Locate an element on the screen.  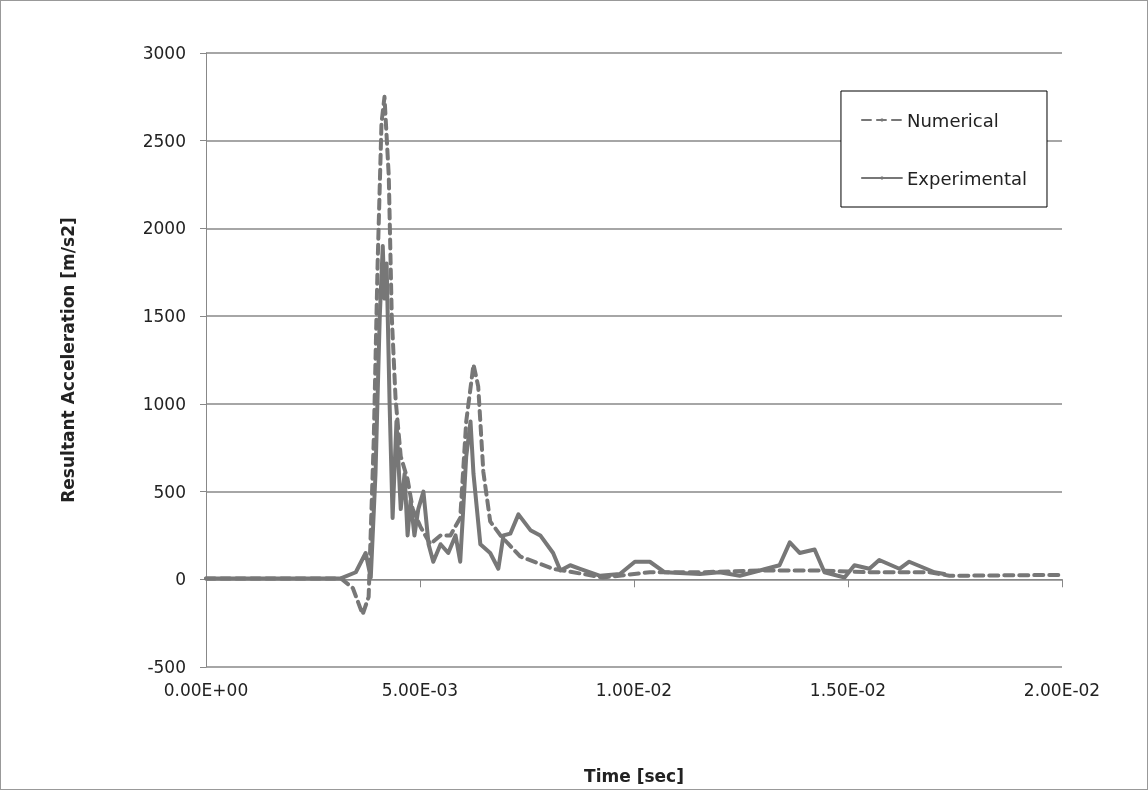
y-tick-label: 1500 is located at coordinates (164, 316).